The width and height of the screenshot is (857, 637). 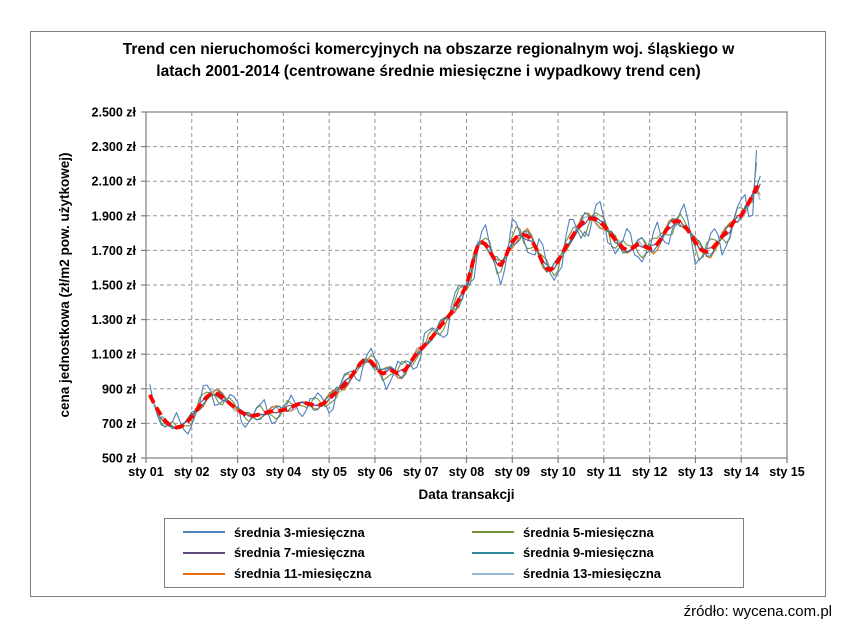 What do you see at coordinates (374, 472) in the screenshot?
I see `svg-text: sty 06` at bounding box center [374, 472].